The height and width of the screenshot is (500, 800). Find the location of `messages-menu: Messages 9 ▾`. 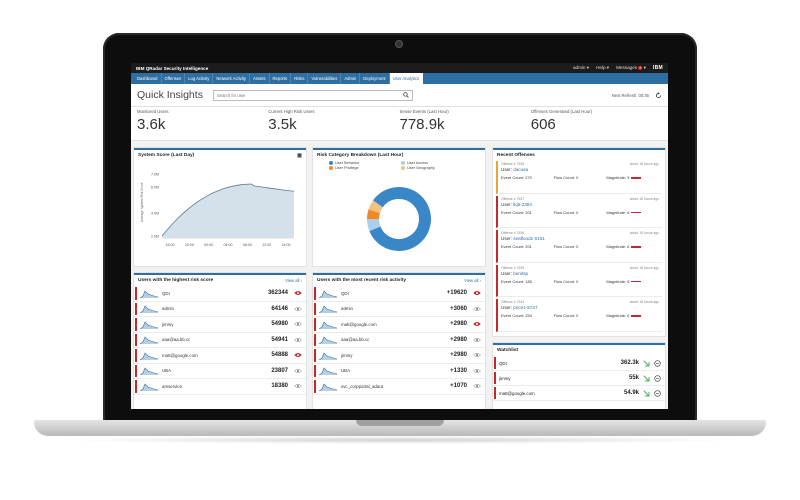

messages-menu: Messages 9 ▾ is located at coordinates (631, 67).